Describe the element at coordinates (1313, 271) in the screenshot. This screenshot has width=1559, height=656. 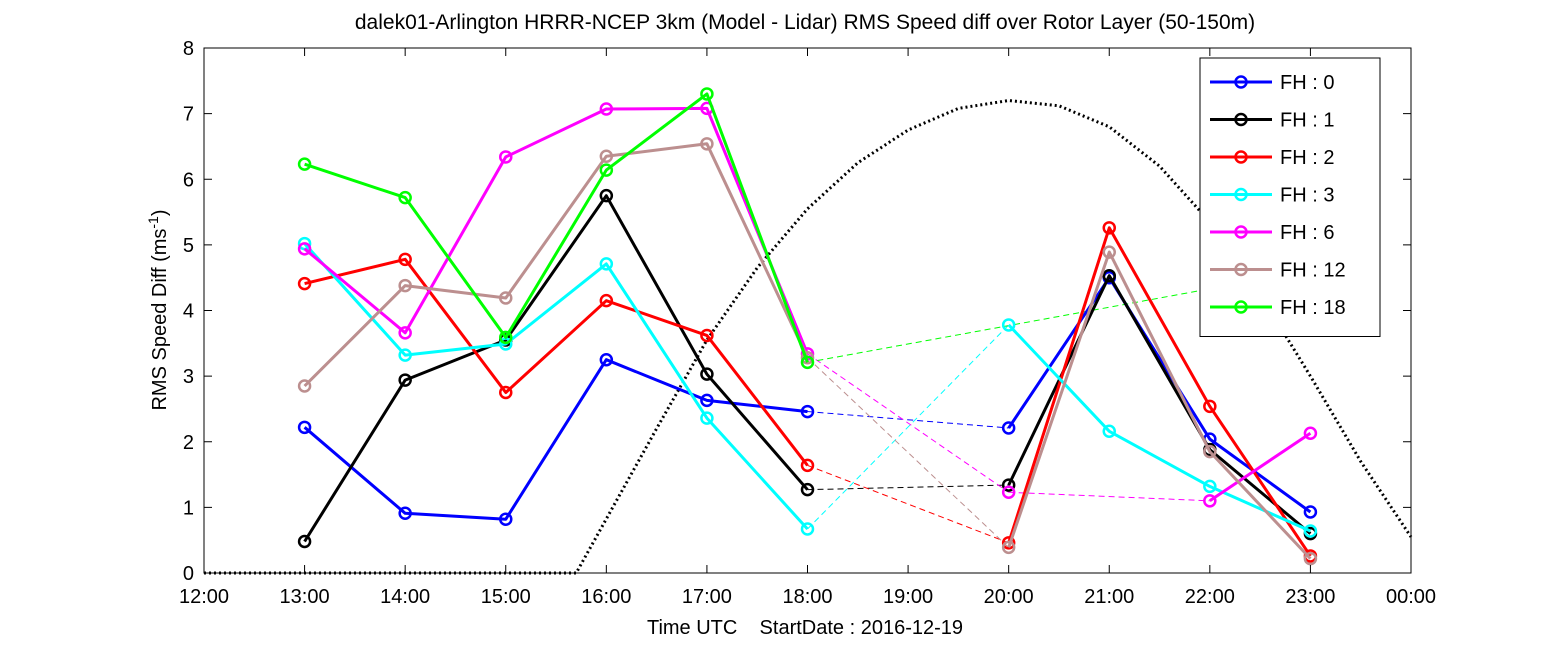
I see `legend-label: FH : 12` at that location.